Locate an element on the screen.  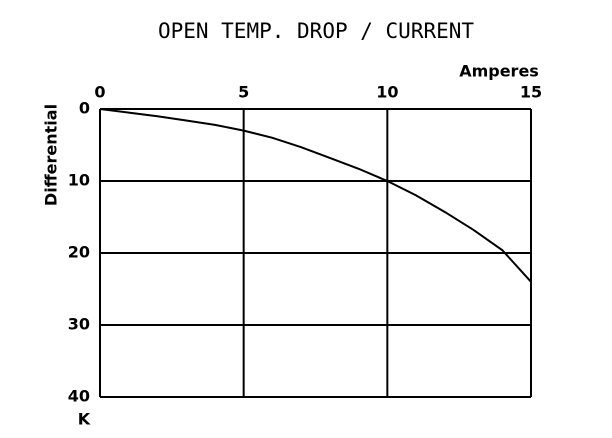
y-tick-label: 20 is located at coordinates (79, 252).